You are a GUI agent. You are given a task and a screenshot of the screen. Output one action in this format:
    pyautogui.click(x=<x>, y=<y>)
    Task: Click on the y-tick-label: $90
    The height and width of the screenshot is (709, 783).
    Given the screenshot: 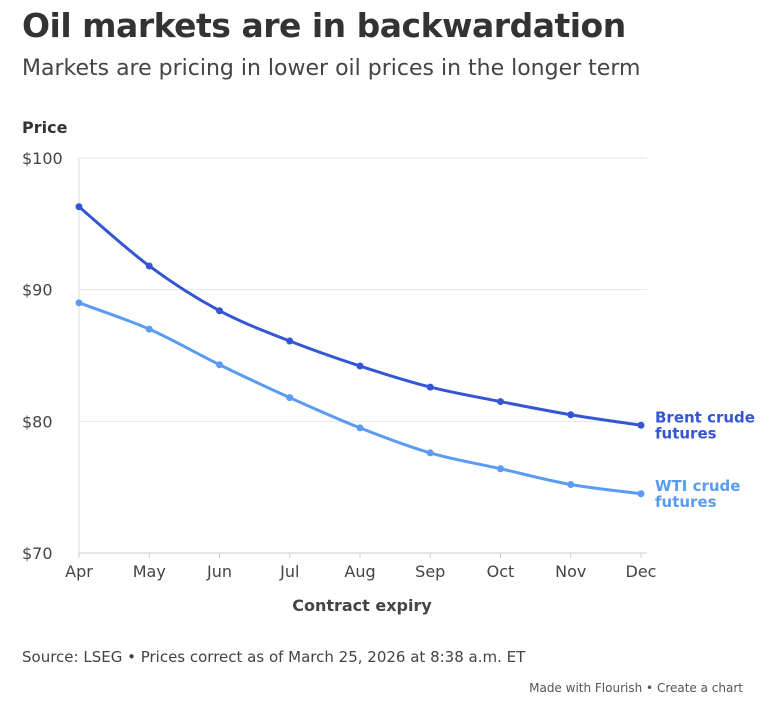 What is the action you would take?
    pyautogui.click(x=37, y=290)
    